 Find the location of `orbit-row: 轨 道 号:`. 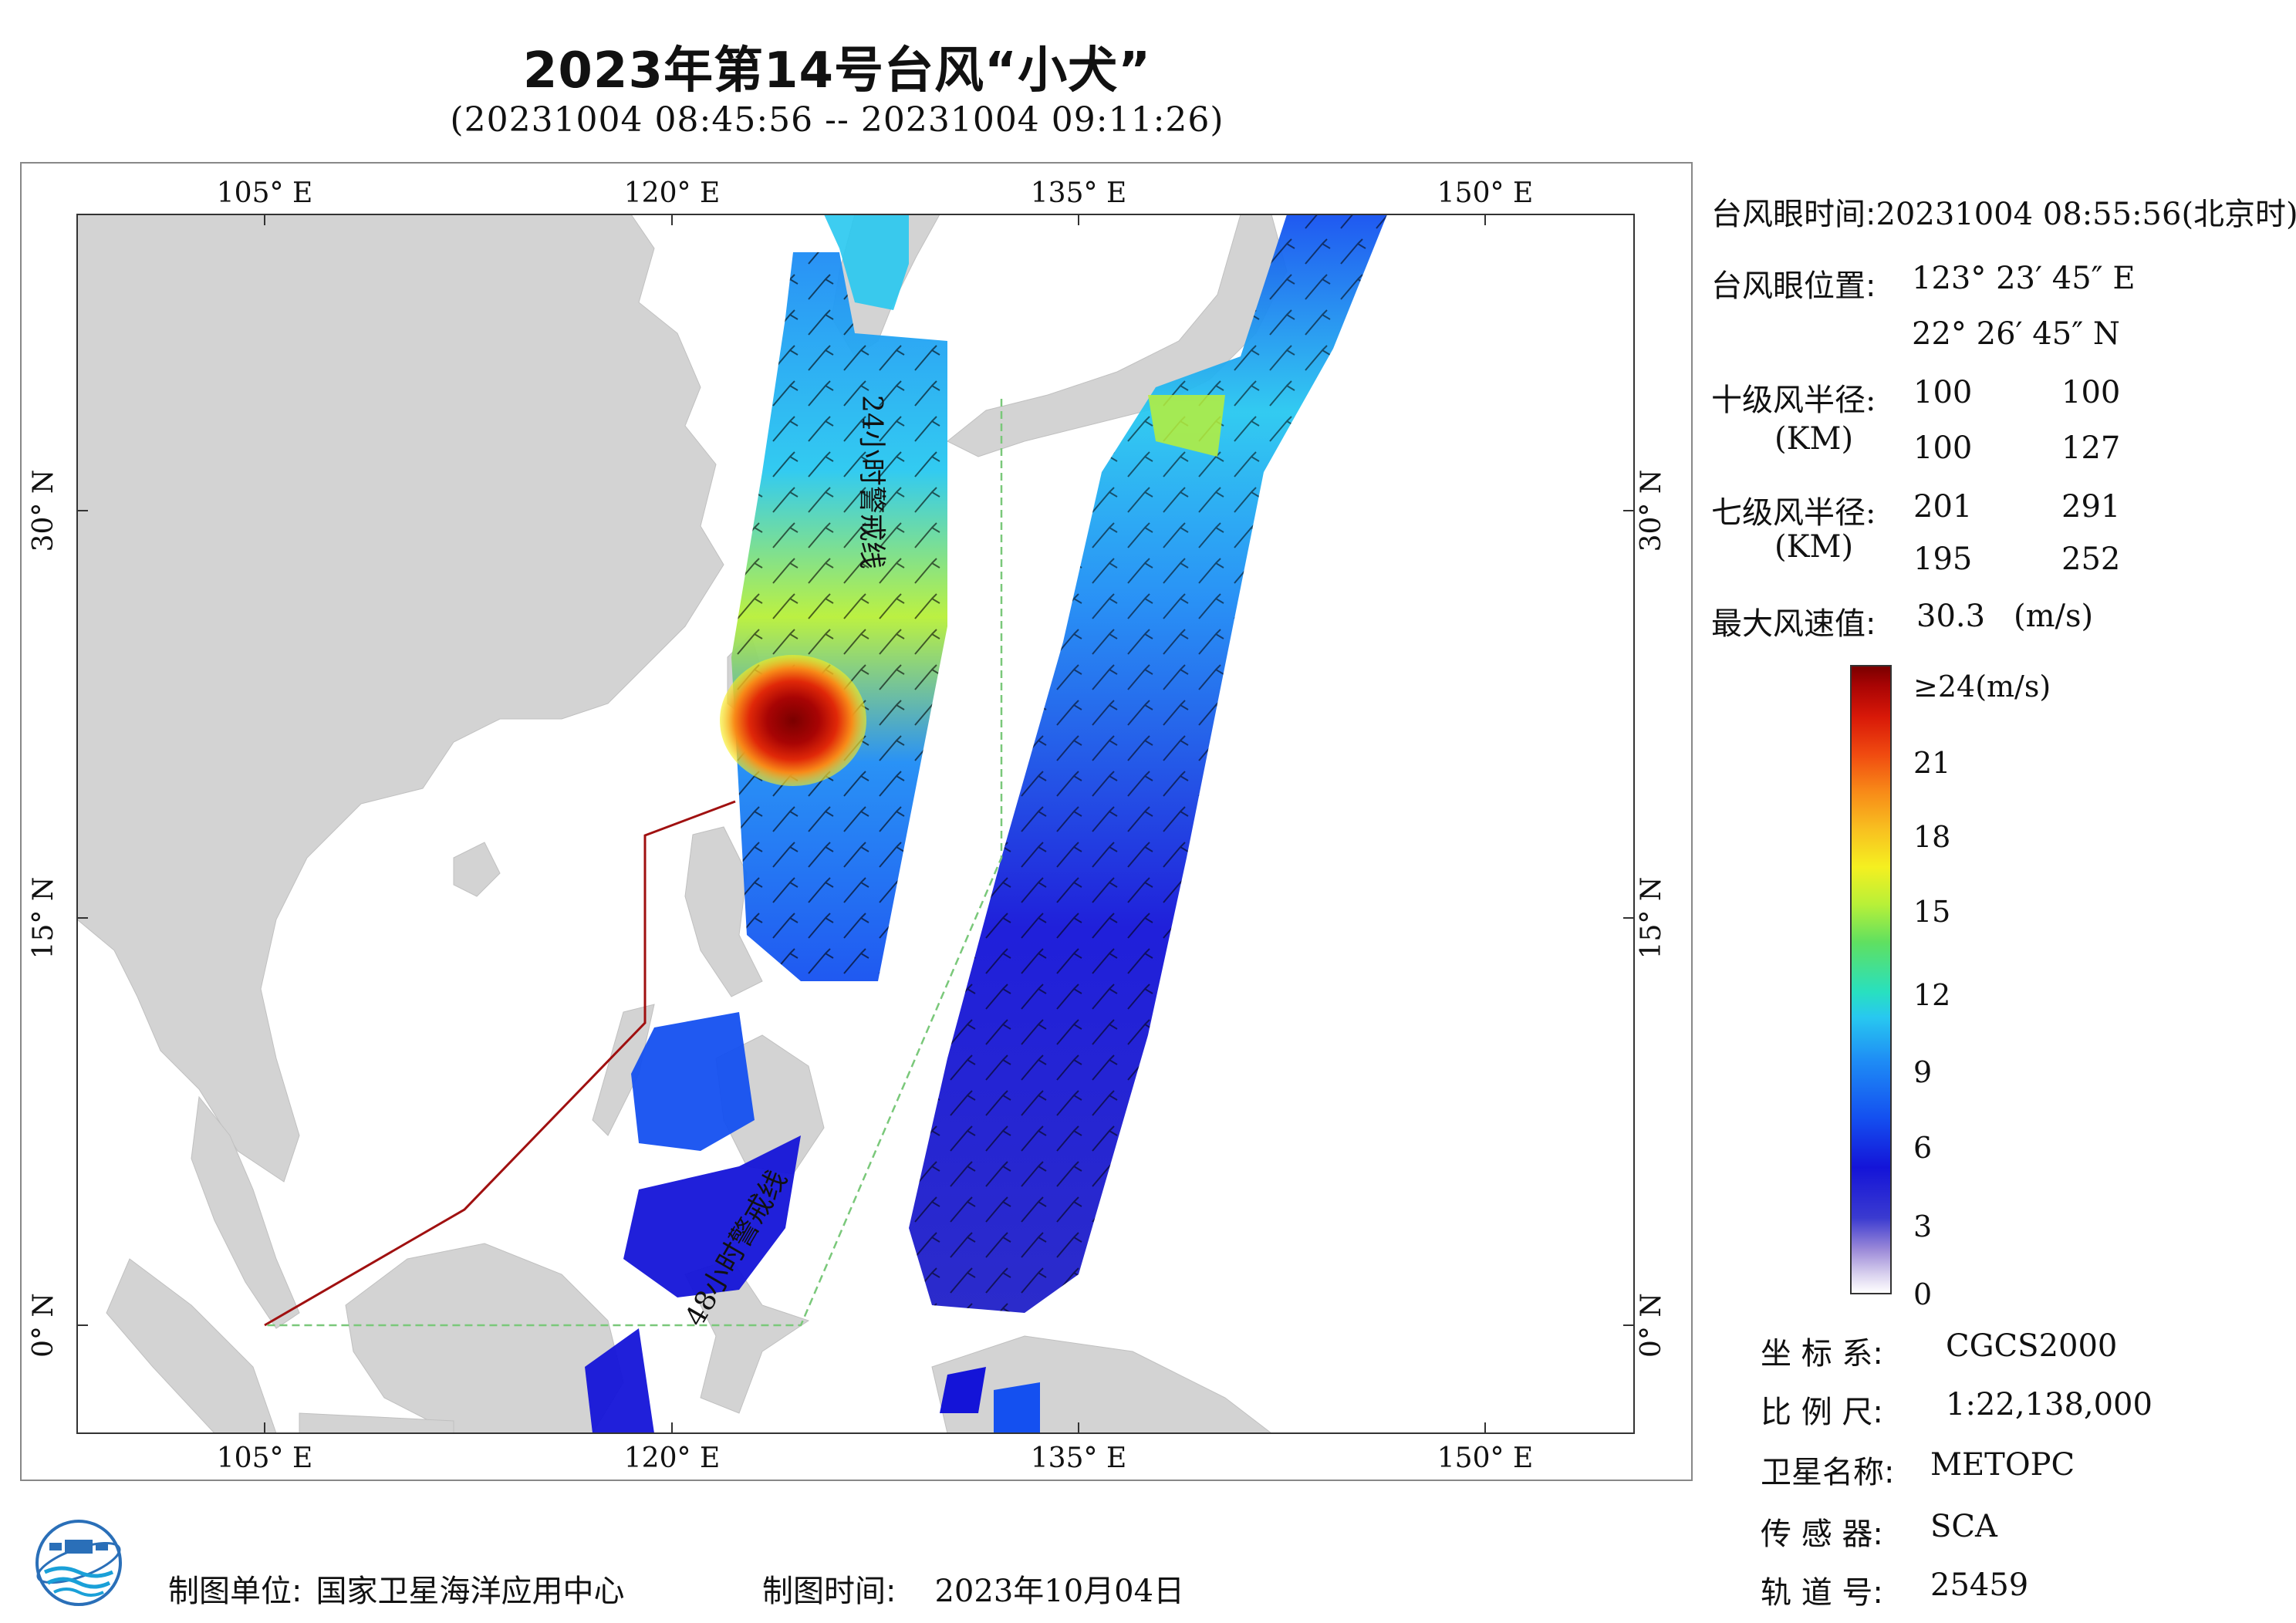

orbit-row: 轨 道 号: is located at coordinates (1822, 1589).